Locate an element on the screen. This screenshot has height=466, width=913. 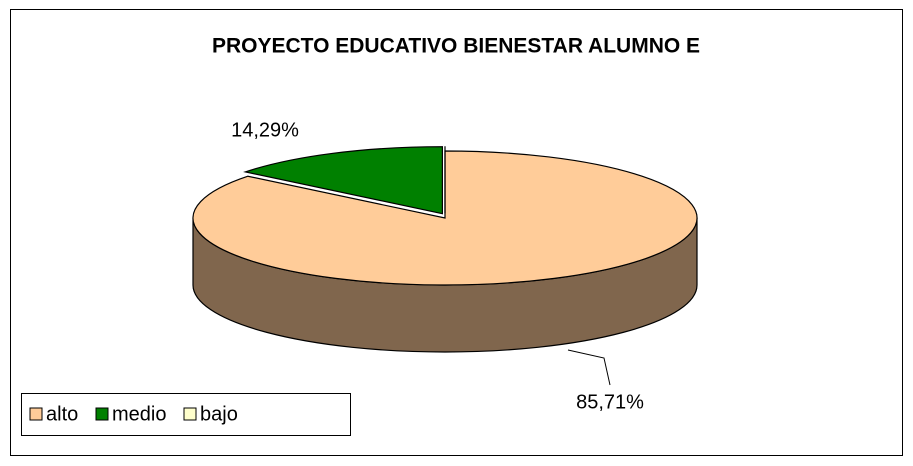
legend-label: medio is located at coordinates (139, 414).